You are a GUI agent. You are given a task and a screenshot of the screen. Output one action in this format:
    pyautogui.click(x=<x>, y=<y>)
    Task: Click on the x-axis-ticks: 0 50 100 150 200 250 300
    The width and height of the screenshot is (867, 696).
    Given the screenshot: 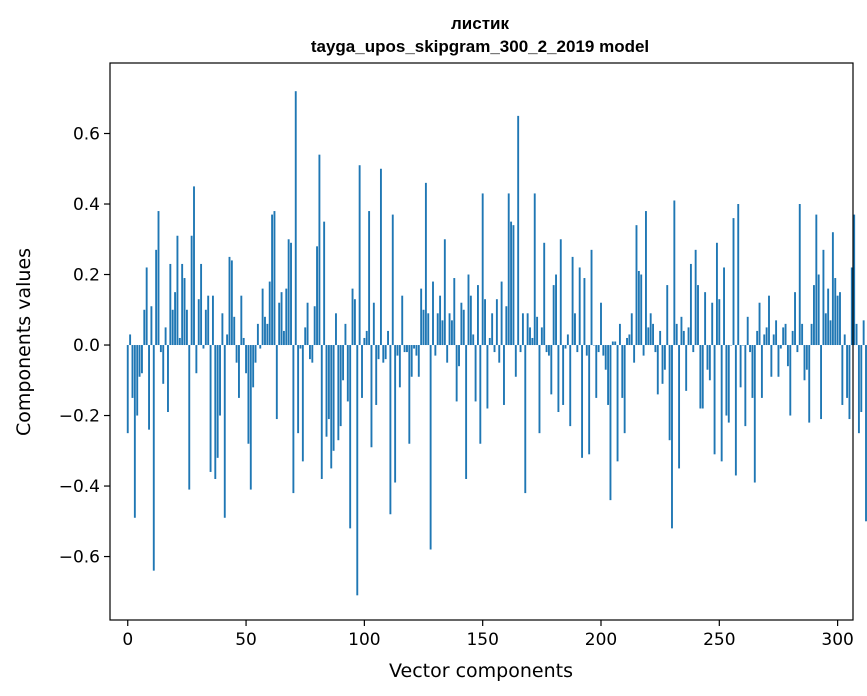 What is the action you would take?
    pyautogui.click(x=488, y=635)
    